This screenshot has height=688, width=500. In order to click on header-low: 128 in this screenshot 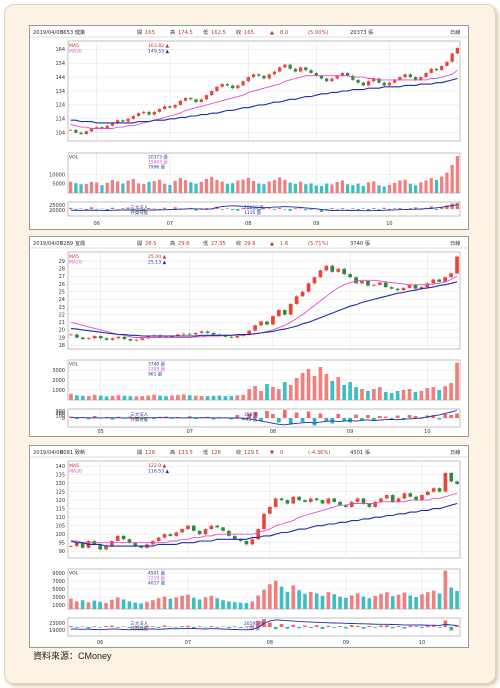, I will do `click(216, 453)`.